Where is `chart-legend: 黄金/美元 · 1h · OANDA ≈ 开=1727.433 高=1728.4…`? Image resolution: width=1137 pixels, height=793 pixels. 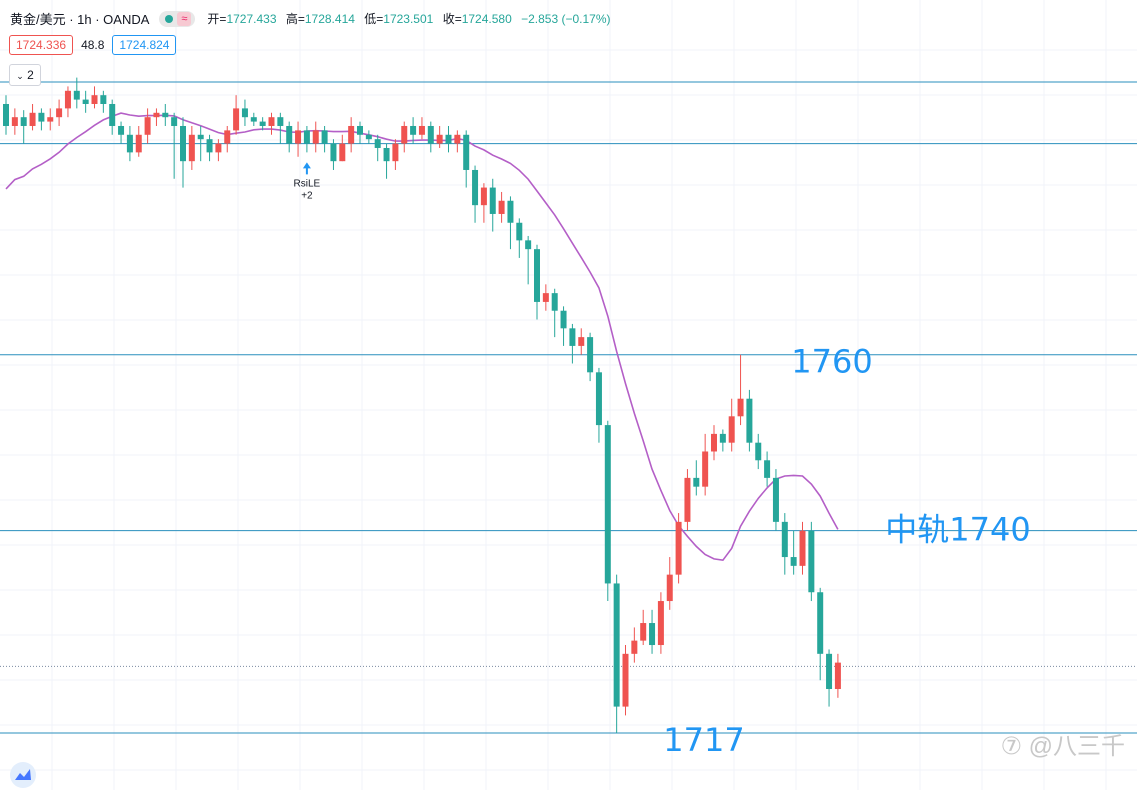 chart-legend: 黄金/美元 · 1h · OANDA ≈ 开=1727.433 高=1728.4… is located at coordinates (313, 18).